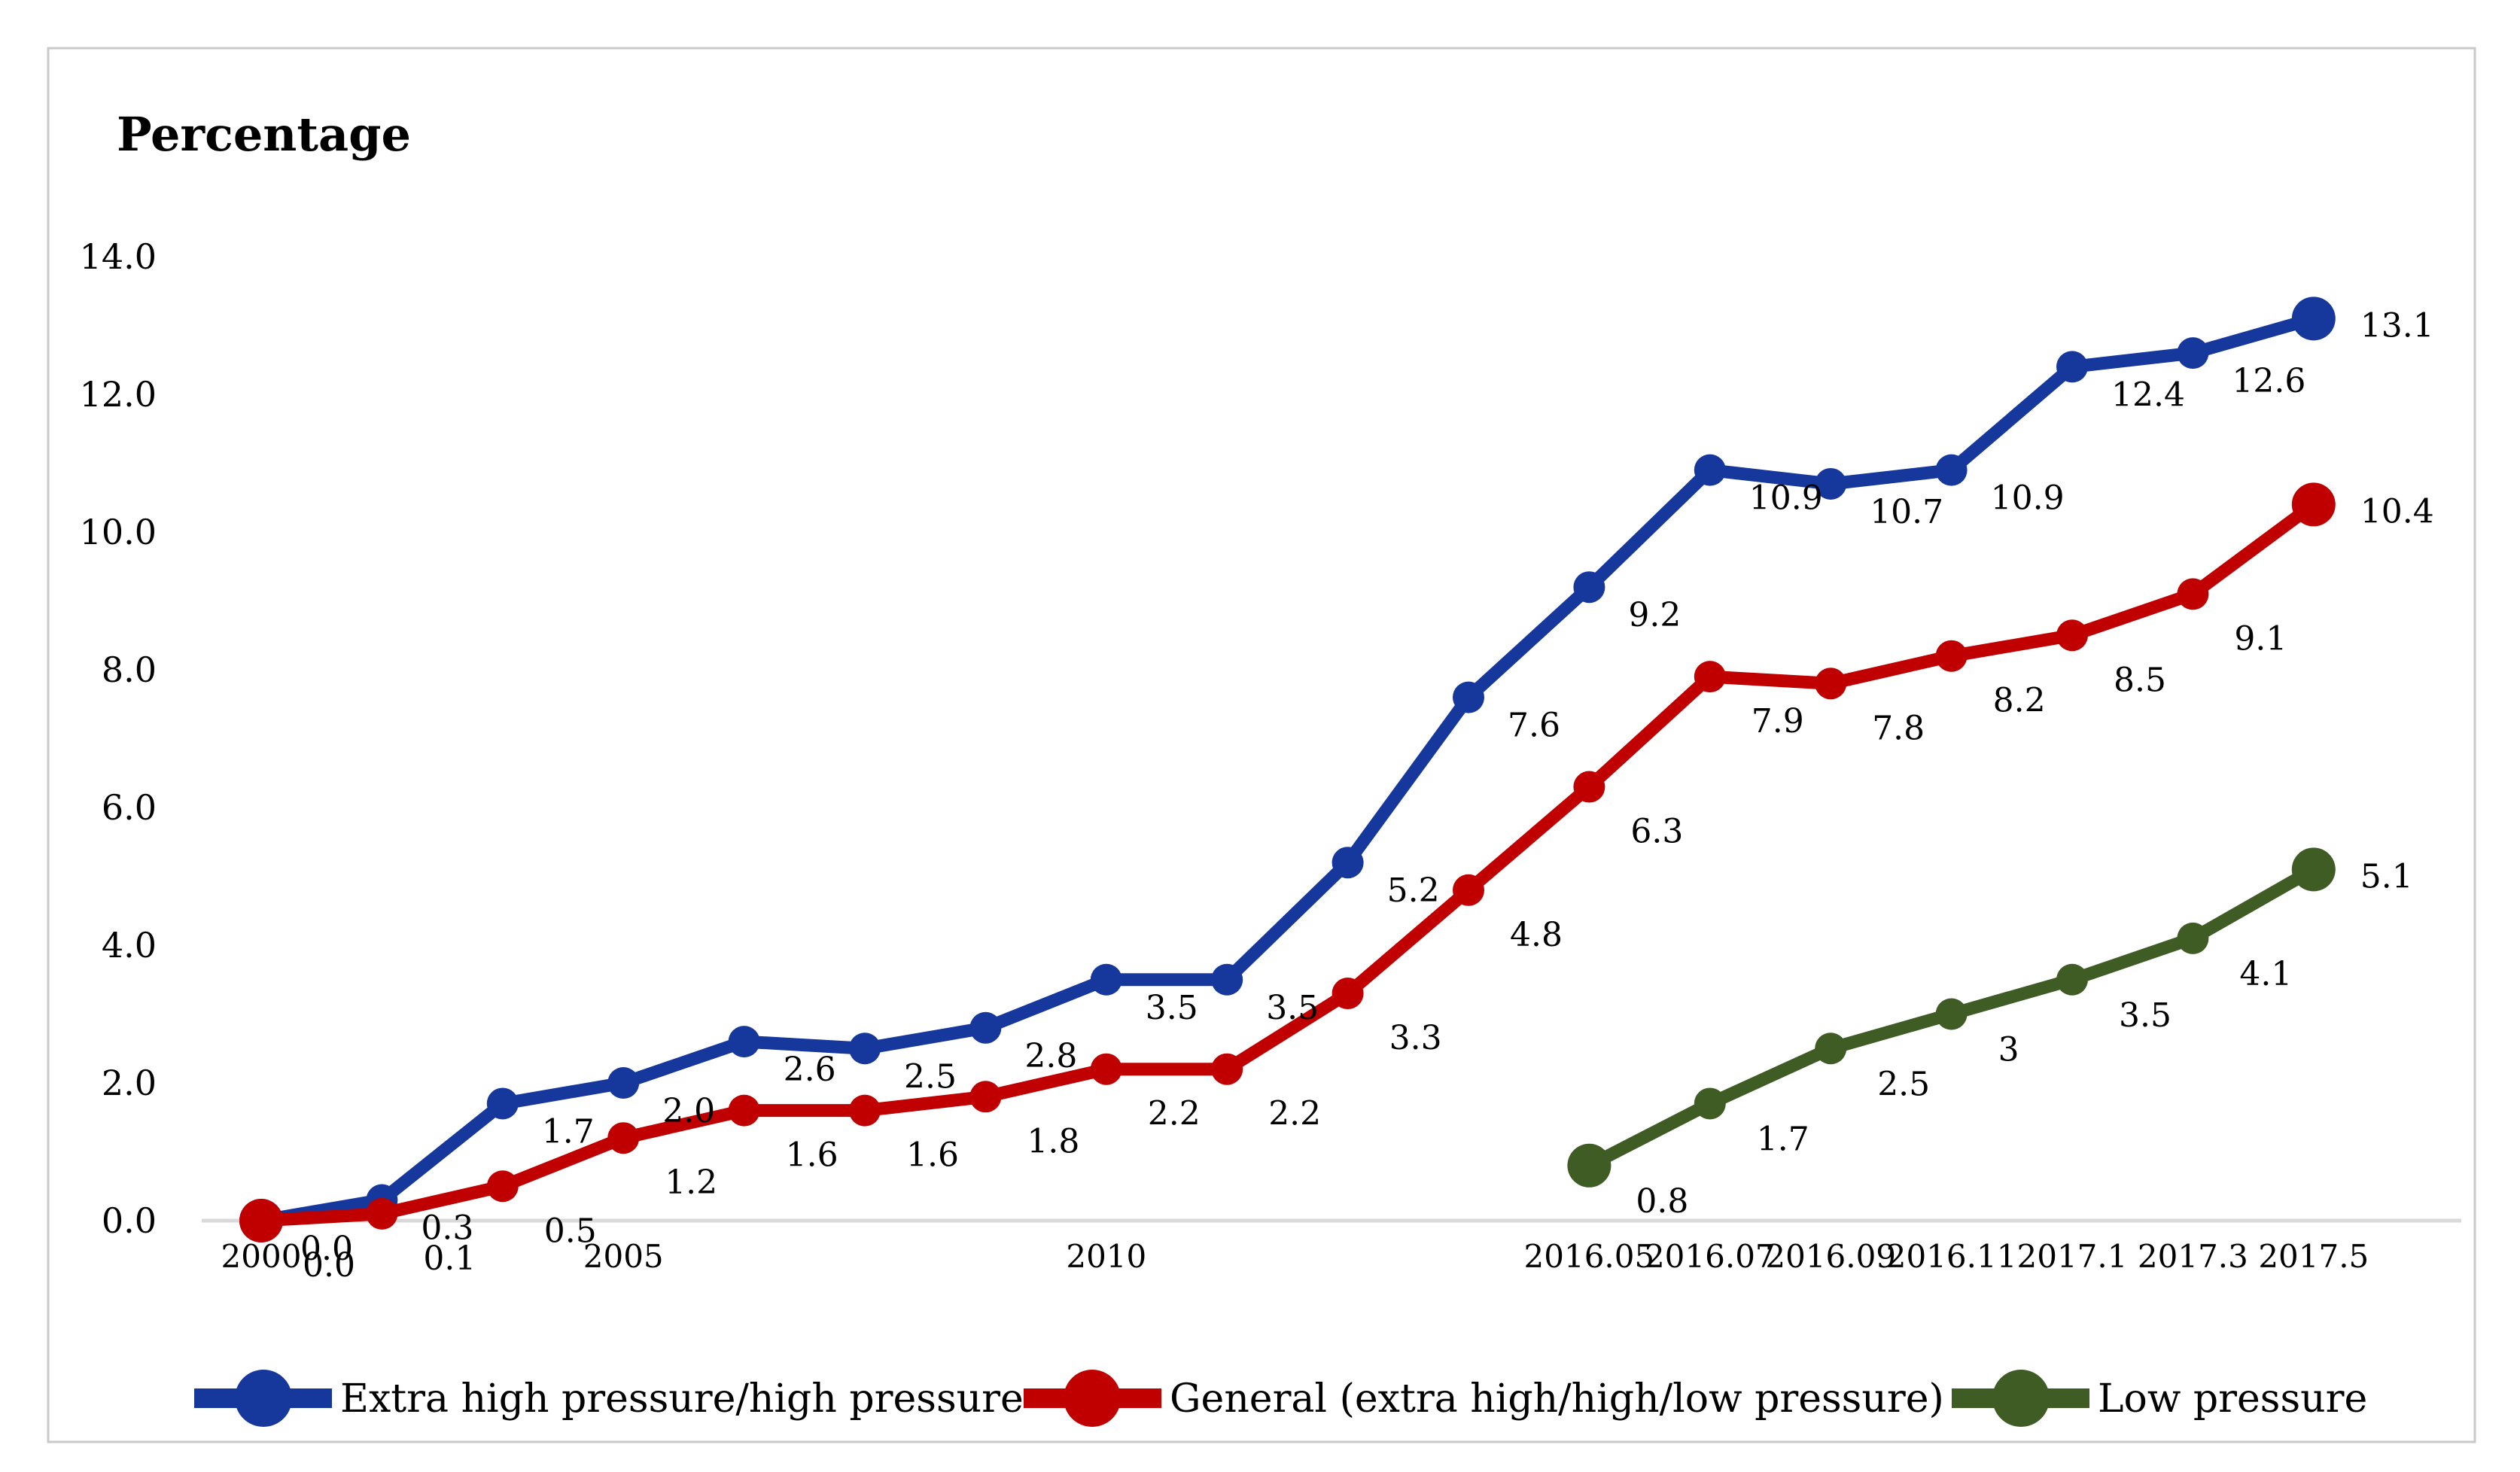 Image resolution: width=2520 pixels, height=1472 pixels. What do you see at coordinates (2260, 638) in the screenshot?
I see `data-label: 9.1` at bounding box center [2260, 638].